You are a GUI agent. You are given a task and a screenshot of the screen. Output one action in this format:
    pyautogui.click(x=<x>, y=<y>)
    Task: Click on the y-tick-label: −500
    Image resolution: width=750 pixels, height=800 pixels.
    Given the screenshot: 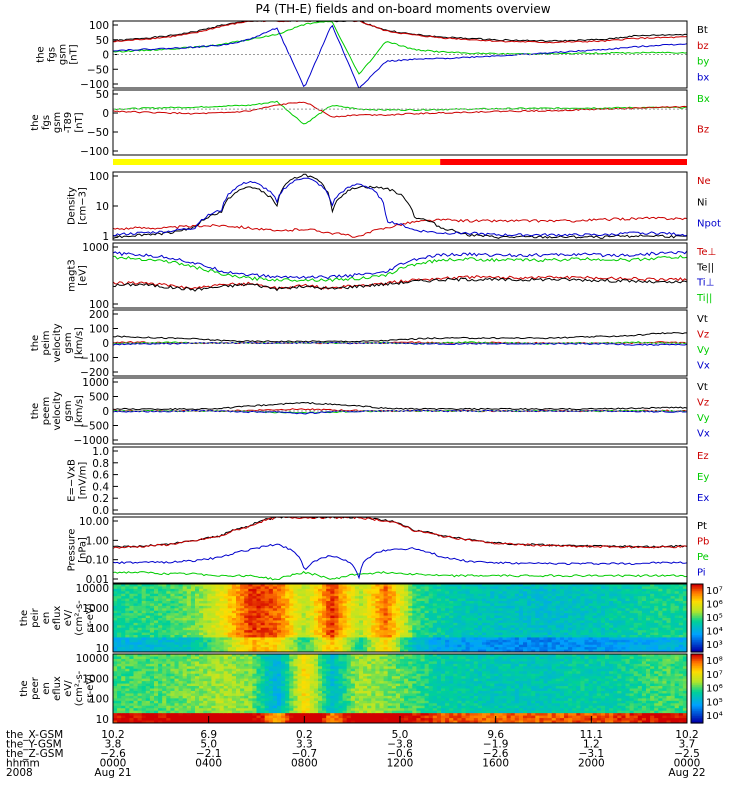 What is the action you would take?
    pyautogui.click(x=94, y=427)
    